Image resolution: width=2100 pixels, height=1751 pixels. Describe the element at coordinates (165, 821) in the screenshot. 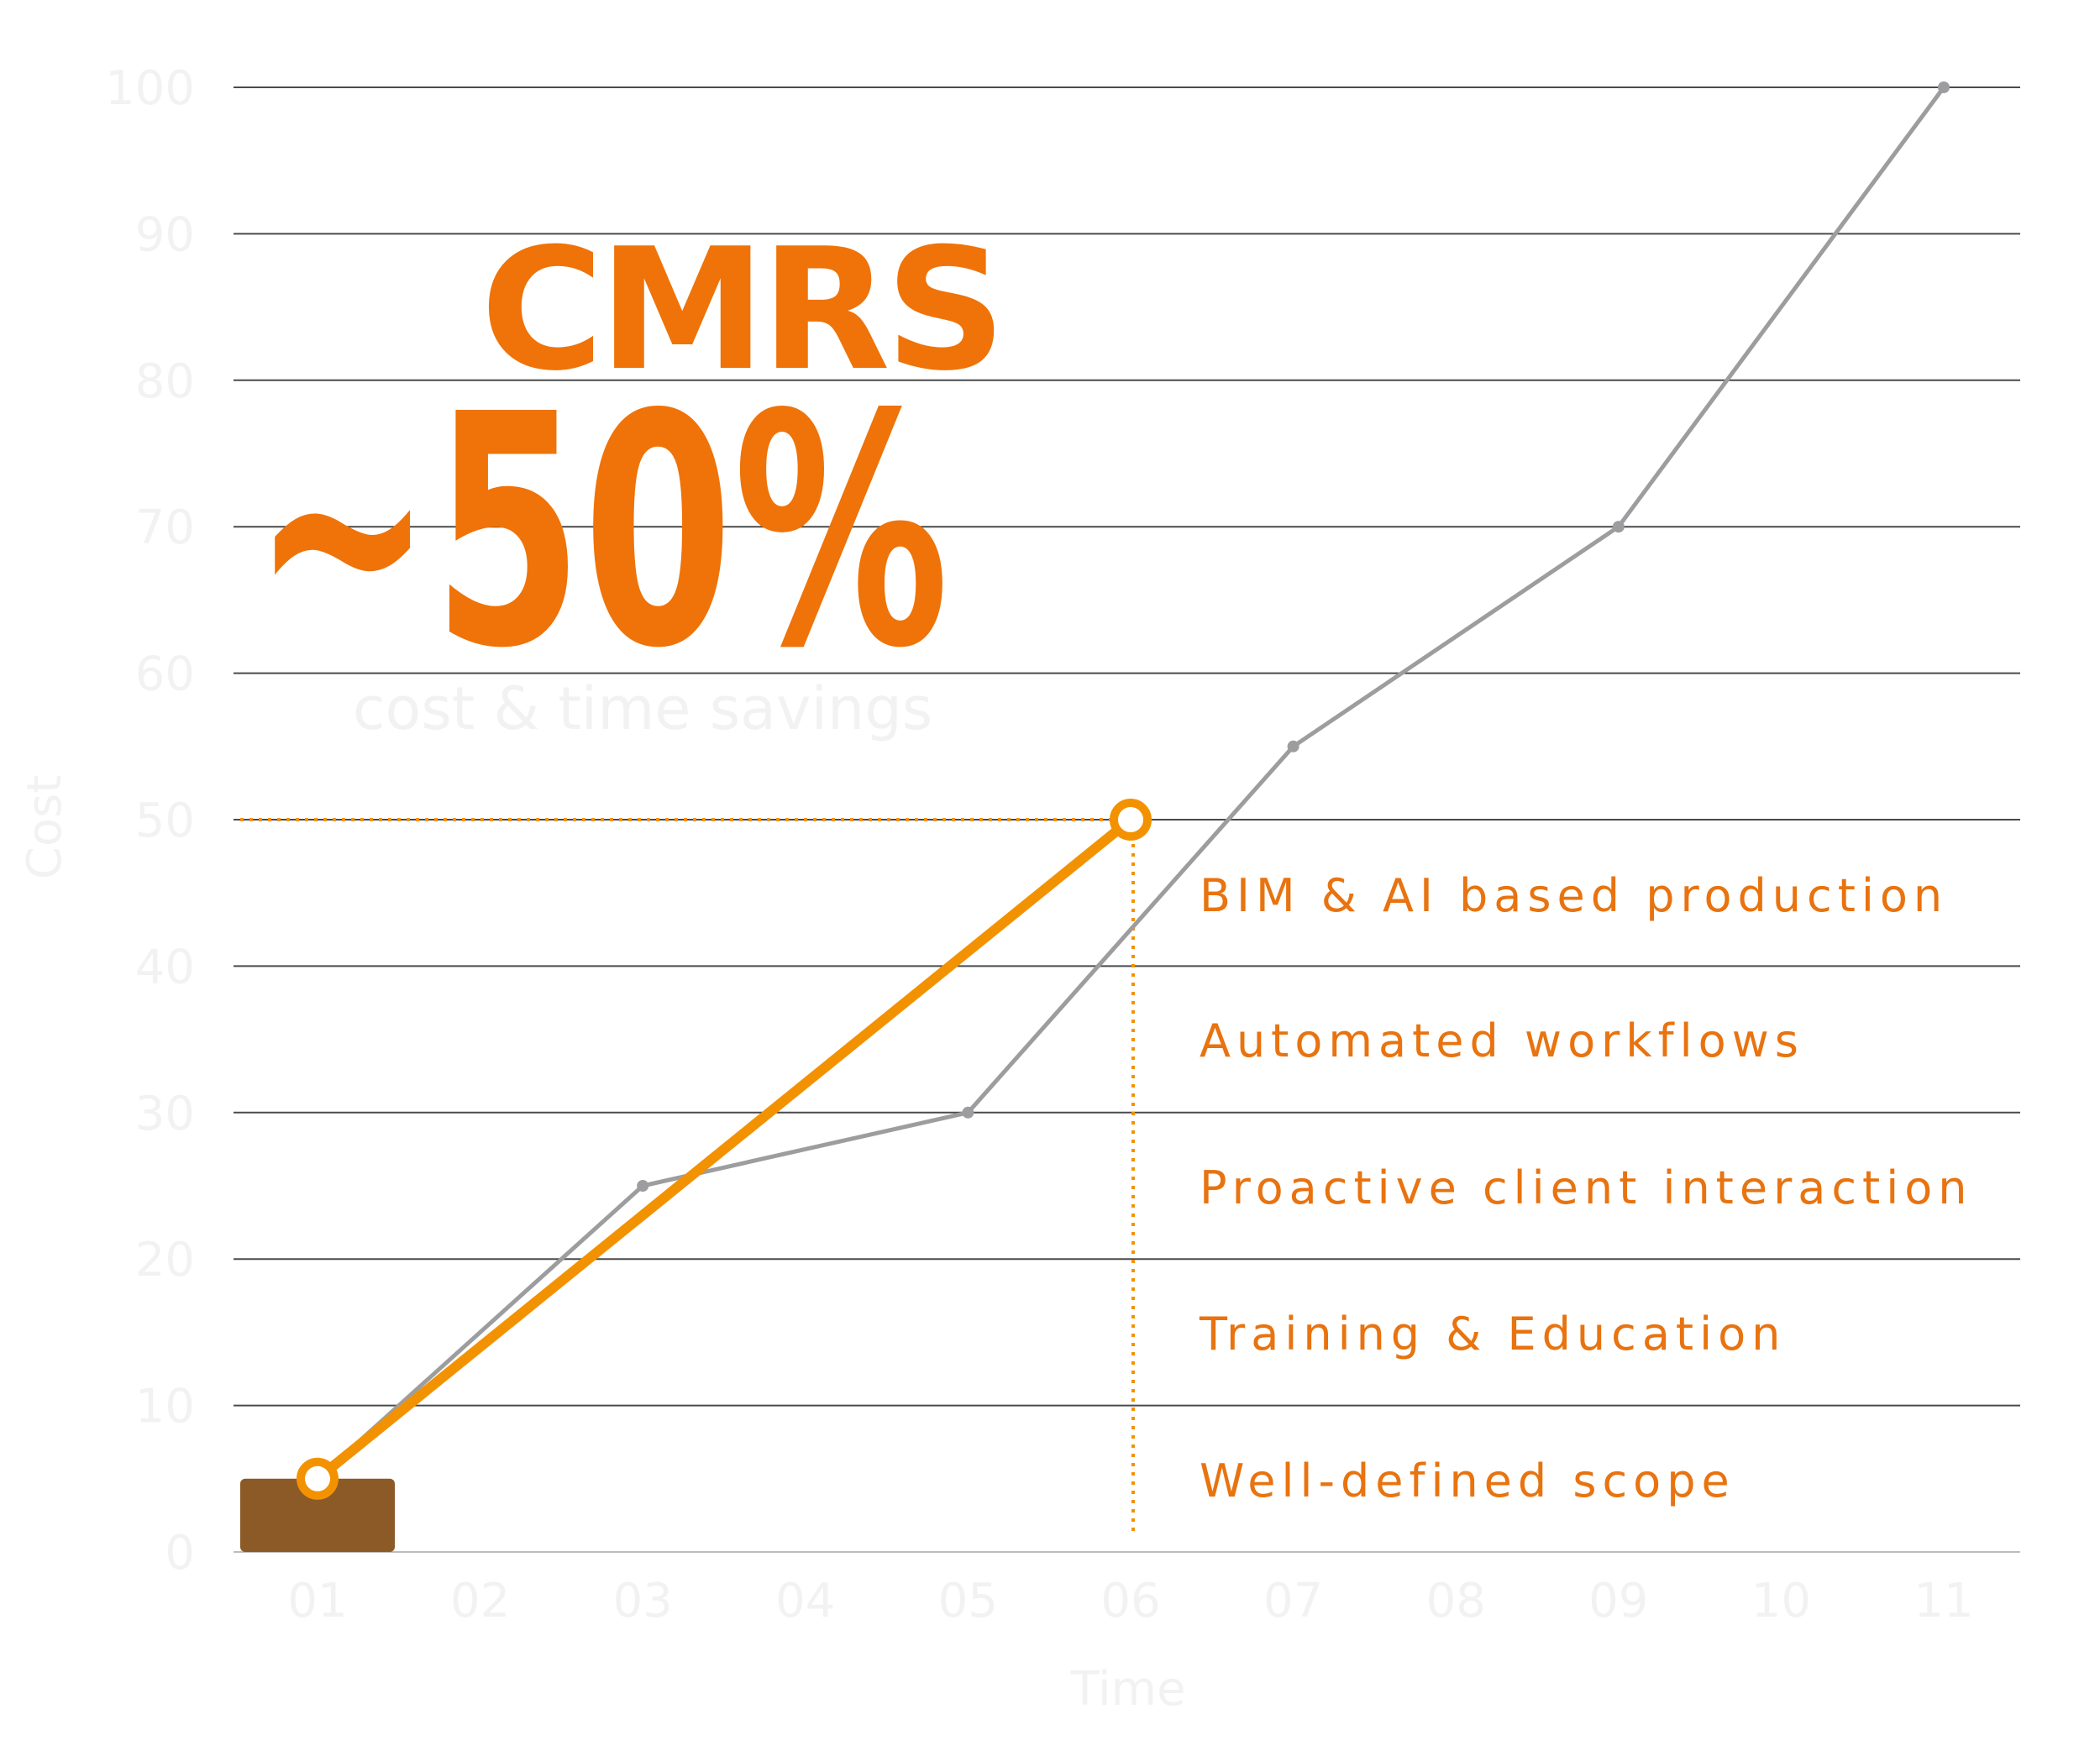

I see `y-tick-label-50: 50` at that location.